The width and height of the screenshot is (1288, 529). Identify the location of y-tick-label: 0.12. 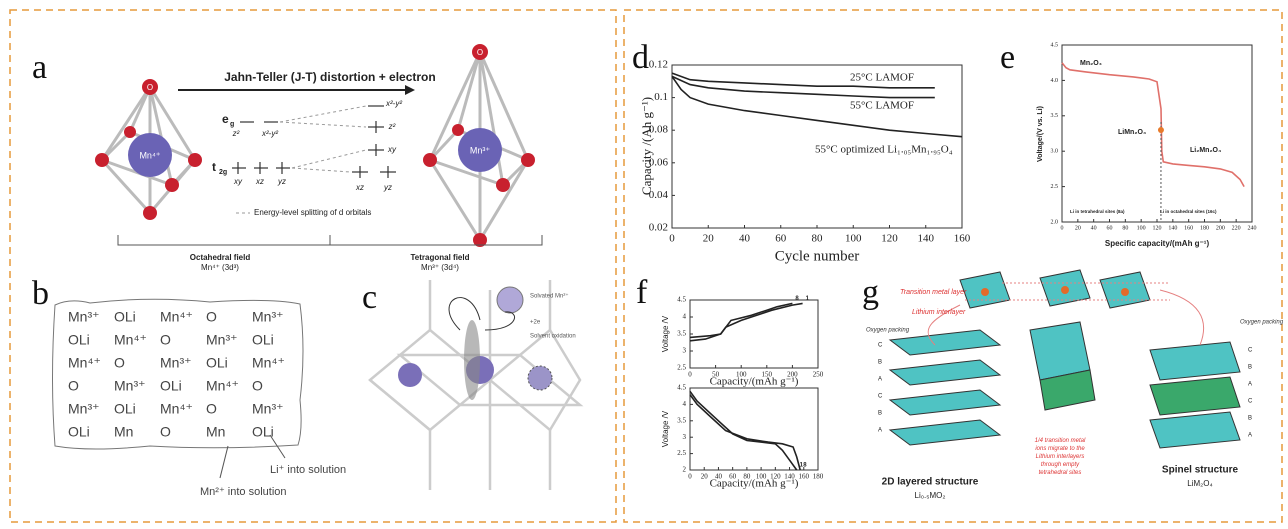
(658, 65).